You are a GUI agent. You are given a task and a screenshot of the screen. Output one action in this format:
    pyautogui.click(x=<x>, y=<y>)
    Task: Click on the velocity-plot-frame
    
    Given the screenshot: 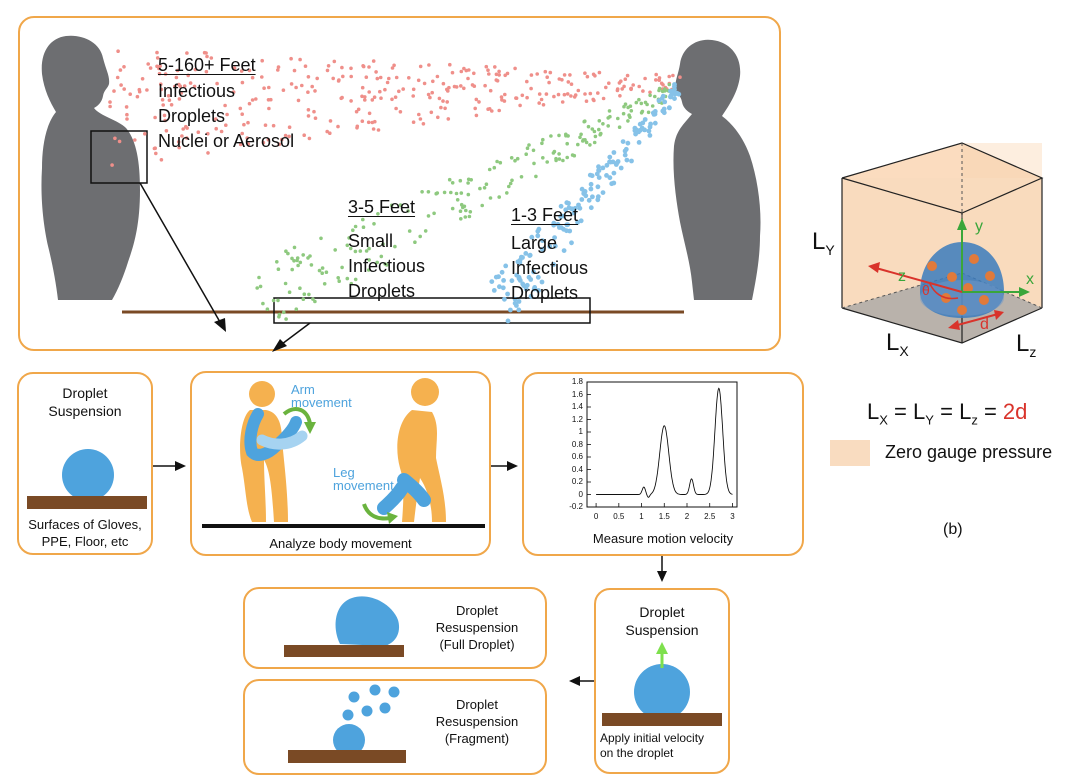 What is the action you would take?
    pyautogui.click(x=662, y=444)
    